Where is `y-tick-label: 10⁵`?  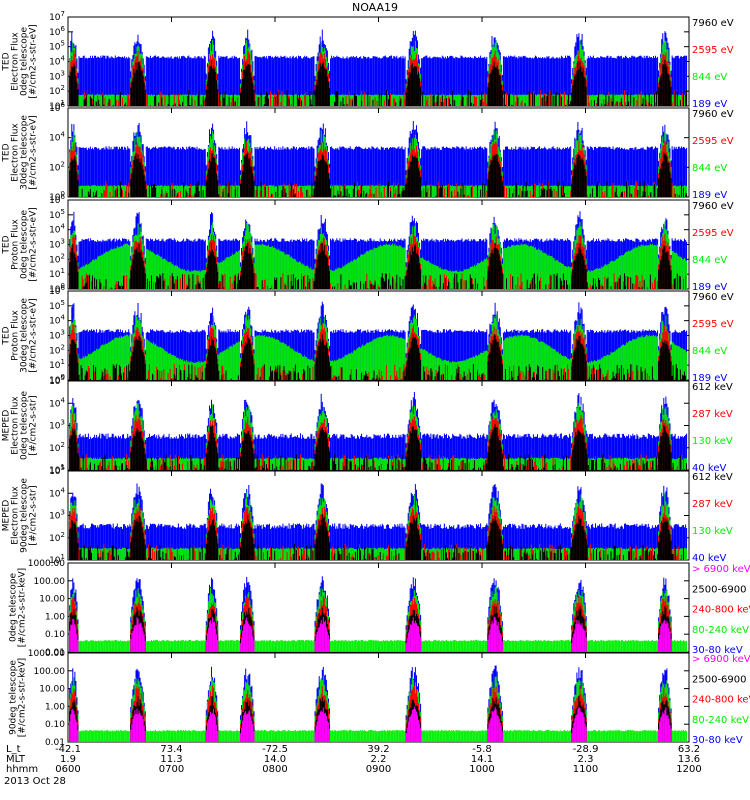 y-tick-label: 10⁵ is located at coordinates (57, 46).